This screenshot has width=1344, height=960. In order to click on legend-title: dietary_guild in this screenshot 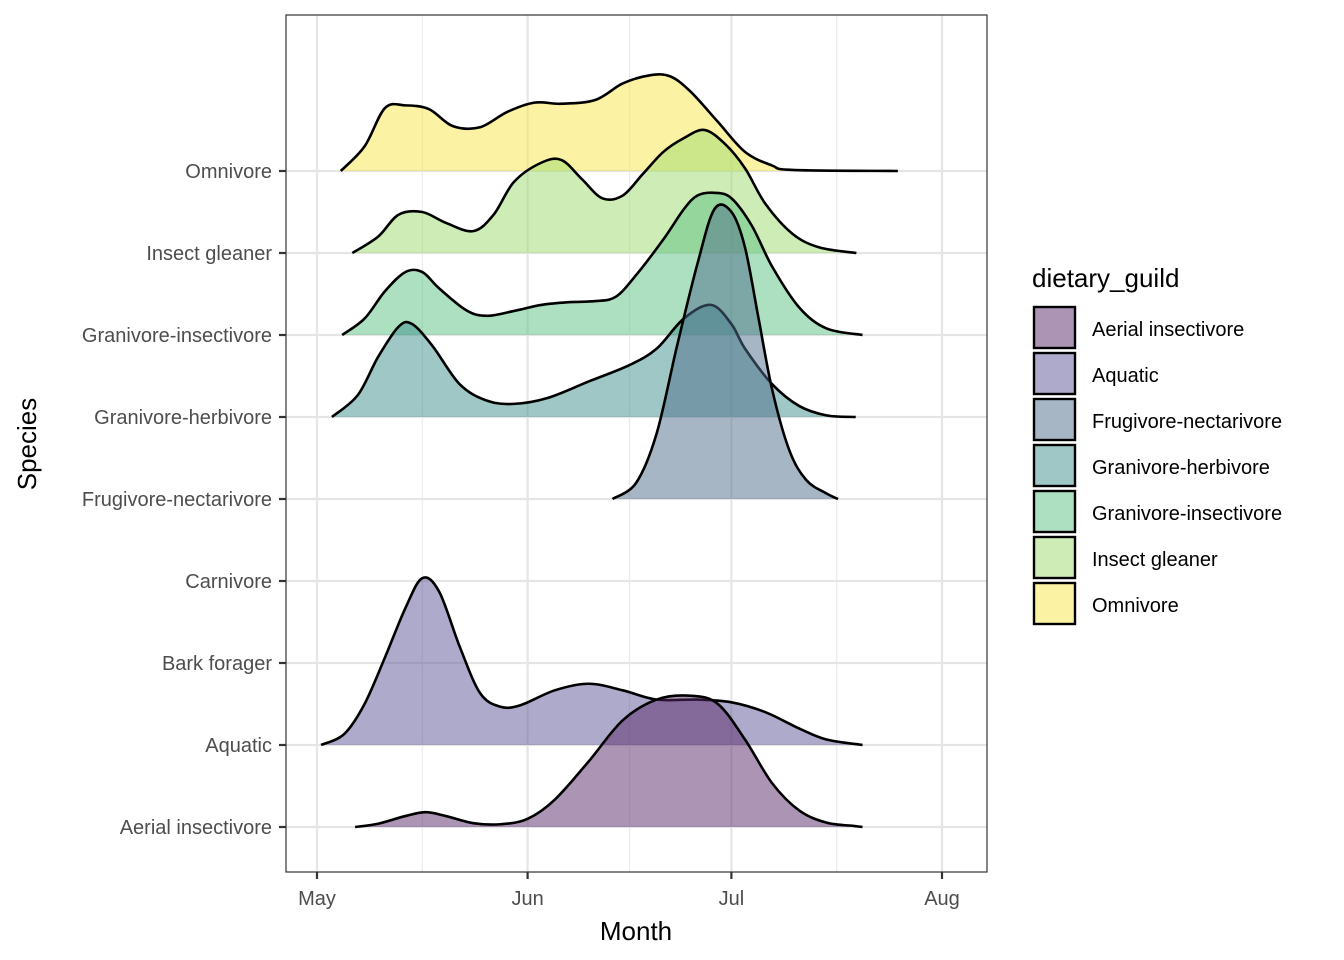, I will do `click(1105, 278)`.